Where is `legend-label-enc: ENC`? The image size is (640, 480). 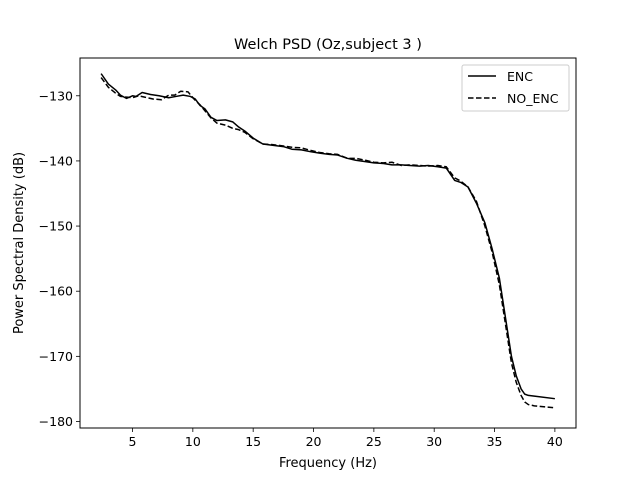
legend-label-enc: ENC is located at coordinates (520, 76).